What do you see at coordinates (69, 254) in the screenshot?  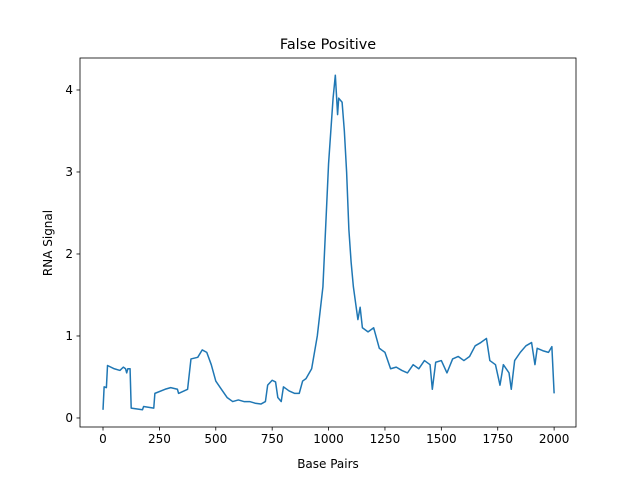 I see `y-tick-label: 2` at bounding box center [69, 254].